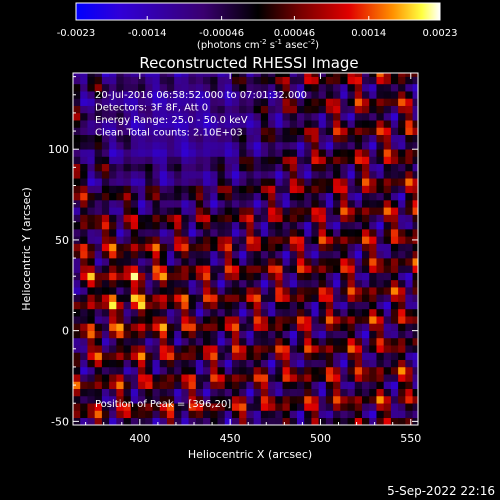 Image resolution: width=500 pixels, height=500 pixels. Describe the element at coordinates (441, 491) in the screenshot. I see `footer-date: 5-Sep-2022 22:16` at that location.